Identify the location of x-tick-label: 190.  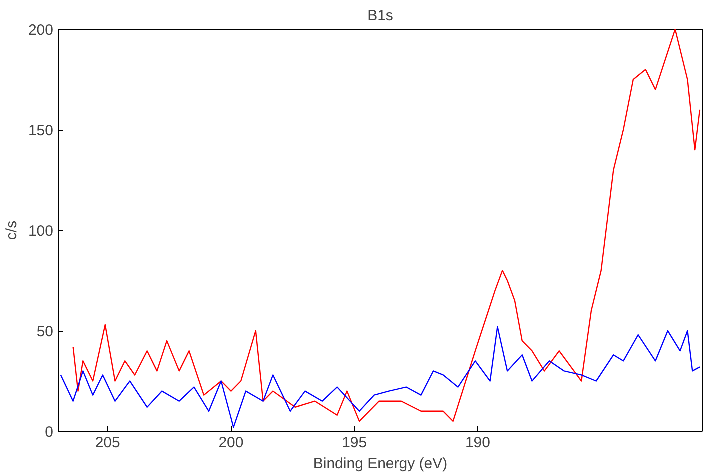
(477, 443).